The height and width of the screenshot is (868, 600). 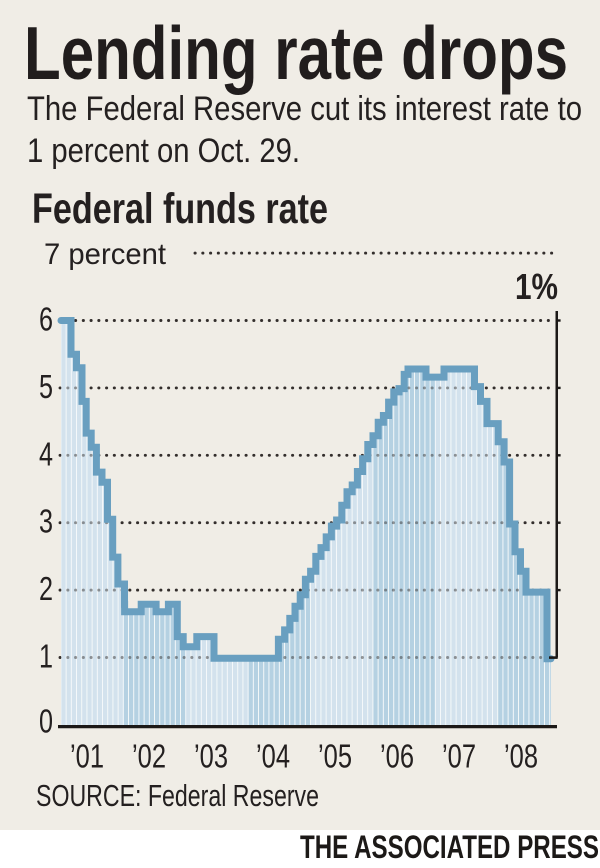 What do you see at coordinates (296, 53) in the screenshot?
I see `svg-text: Lending rate drops` at bounding box center [296, 53].